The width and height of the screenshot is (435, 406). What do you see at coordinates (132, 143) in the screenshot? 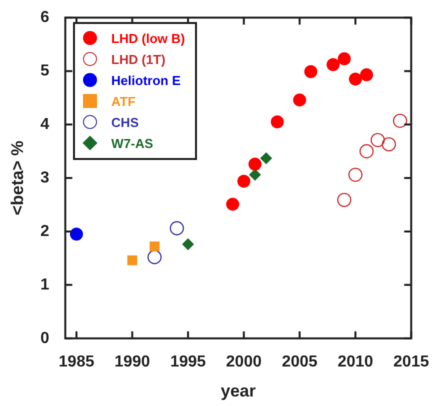
I see `legend-label: W7-AS` at bounding box center [132, 143].